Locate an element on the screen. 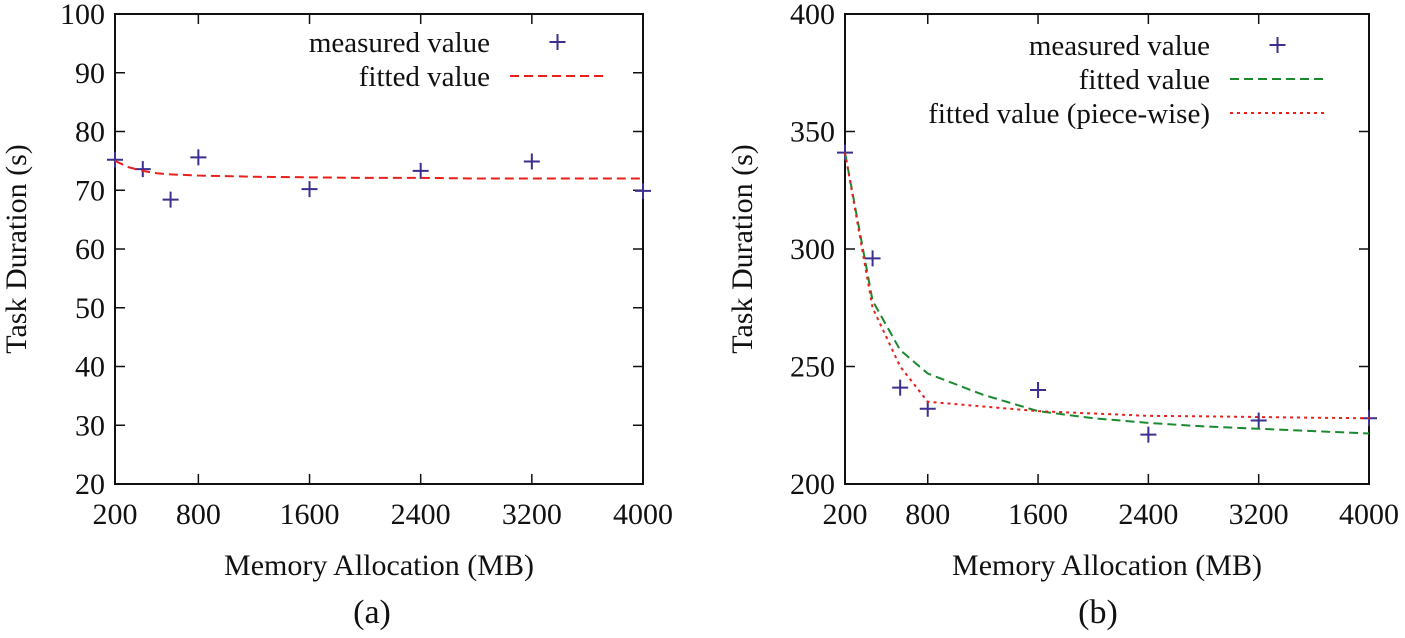 The image size is (1405, 638). chart-b-legend-marker is located at coordinates (1277, 45).